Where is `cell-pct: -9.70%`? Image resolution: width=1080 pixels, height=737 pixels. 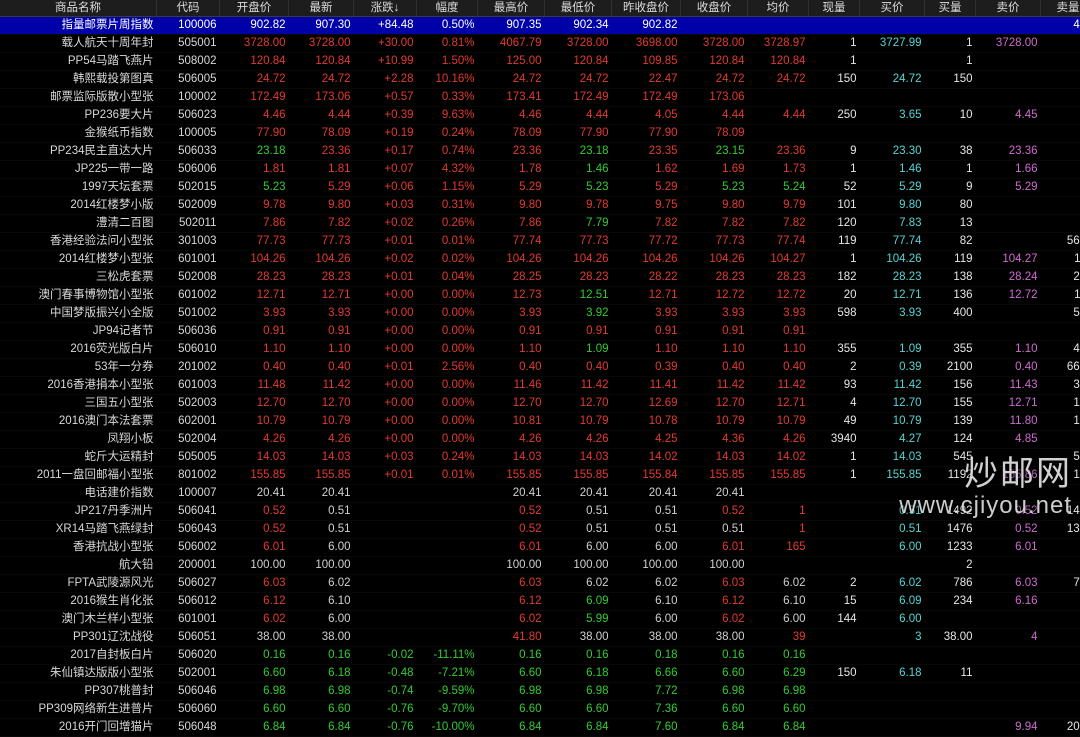
cell-pct: -9.70% is located at coordinates (447, 710).